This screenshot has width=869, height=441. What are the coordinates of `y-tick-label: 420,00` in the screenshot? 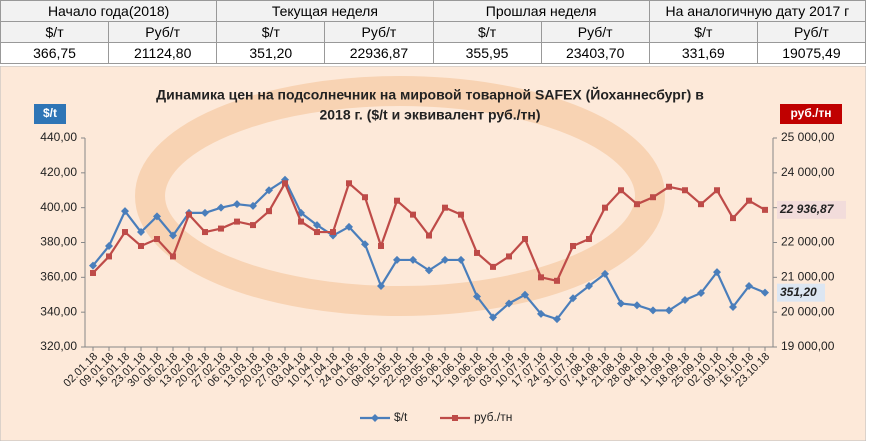 It's located at (58, 172).